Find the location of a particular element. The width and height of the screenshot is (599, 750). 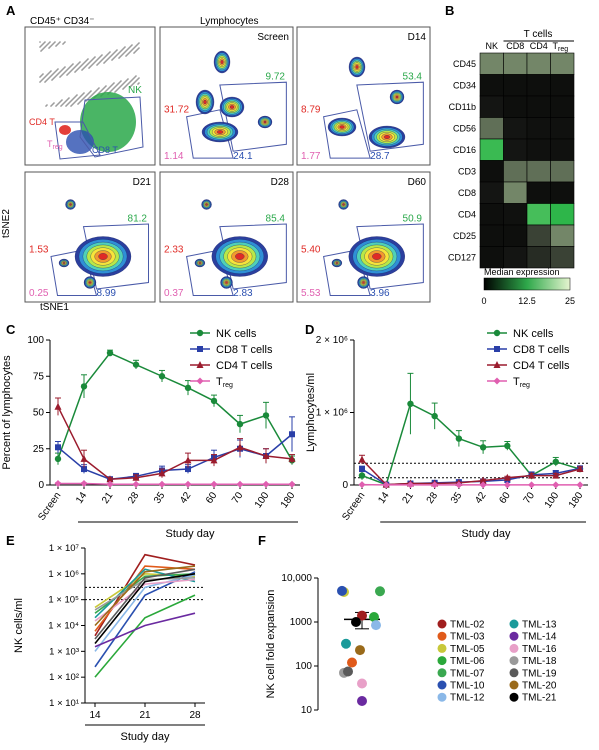

y-tick-label: 10 is located at coordinates (307, 710).